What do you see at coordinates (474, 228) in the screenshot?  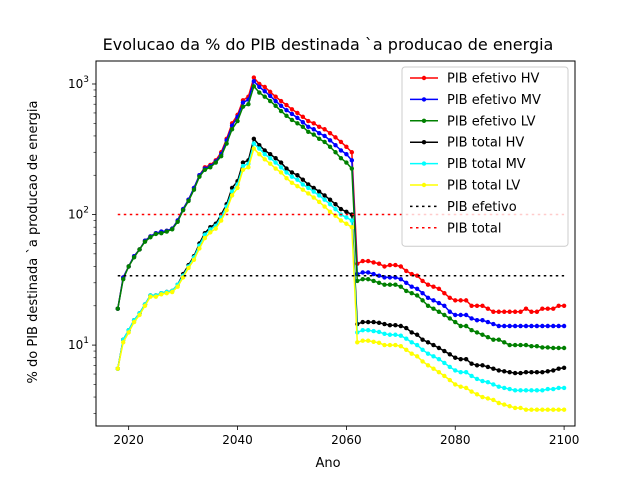 I see `legend-label-pib-total: PIB total` at bounding box center [474, 228].